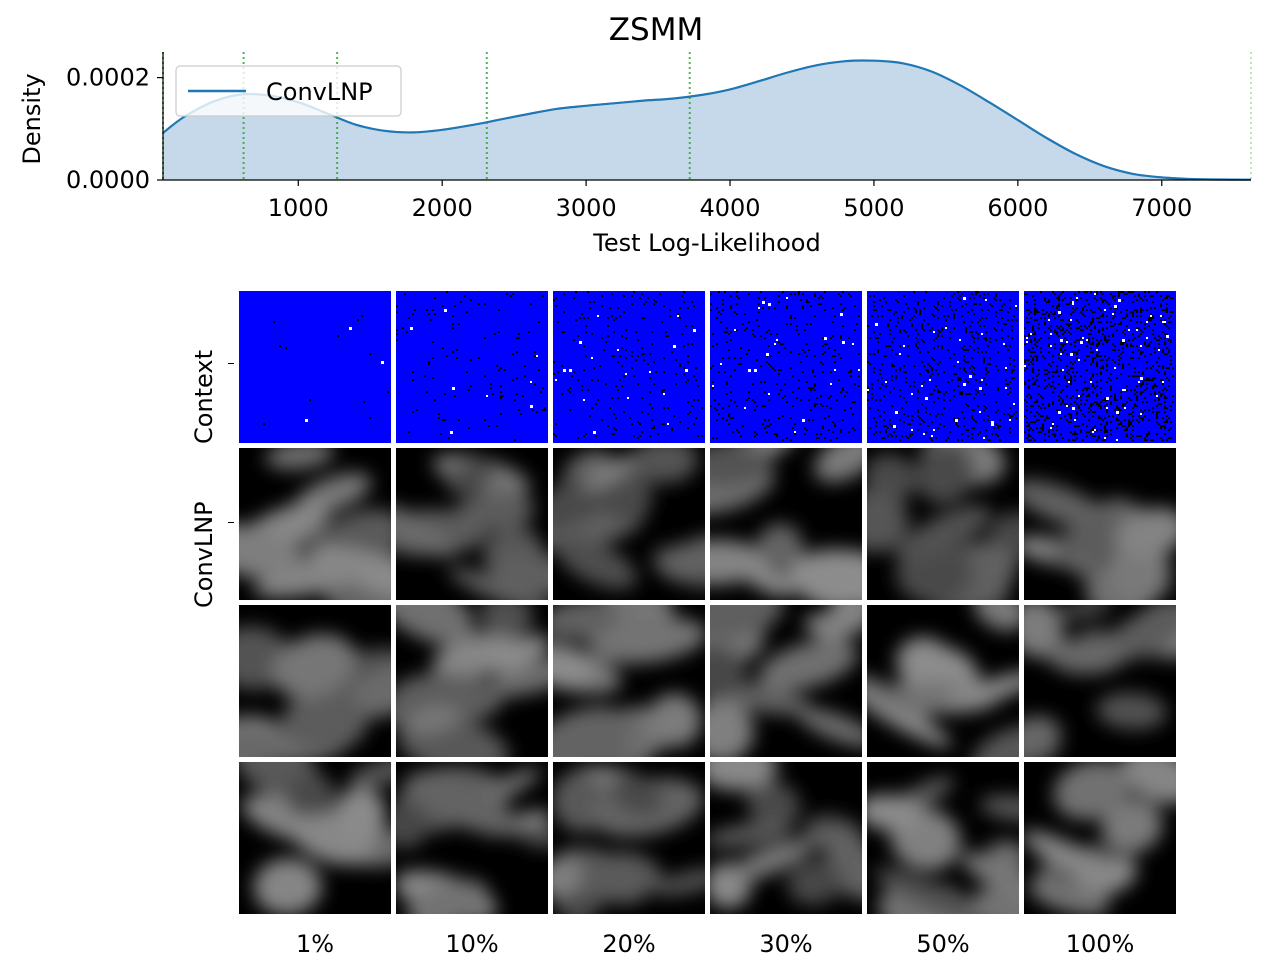 The width and height of the screenshot is (1265, 975). I want to click on x-ticks: 1000 2000 3000 4000 5000 6000 7000, so click(730, 201).